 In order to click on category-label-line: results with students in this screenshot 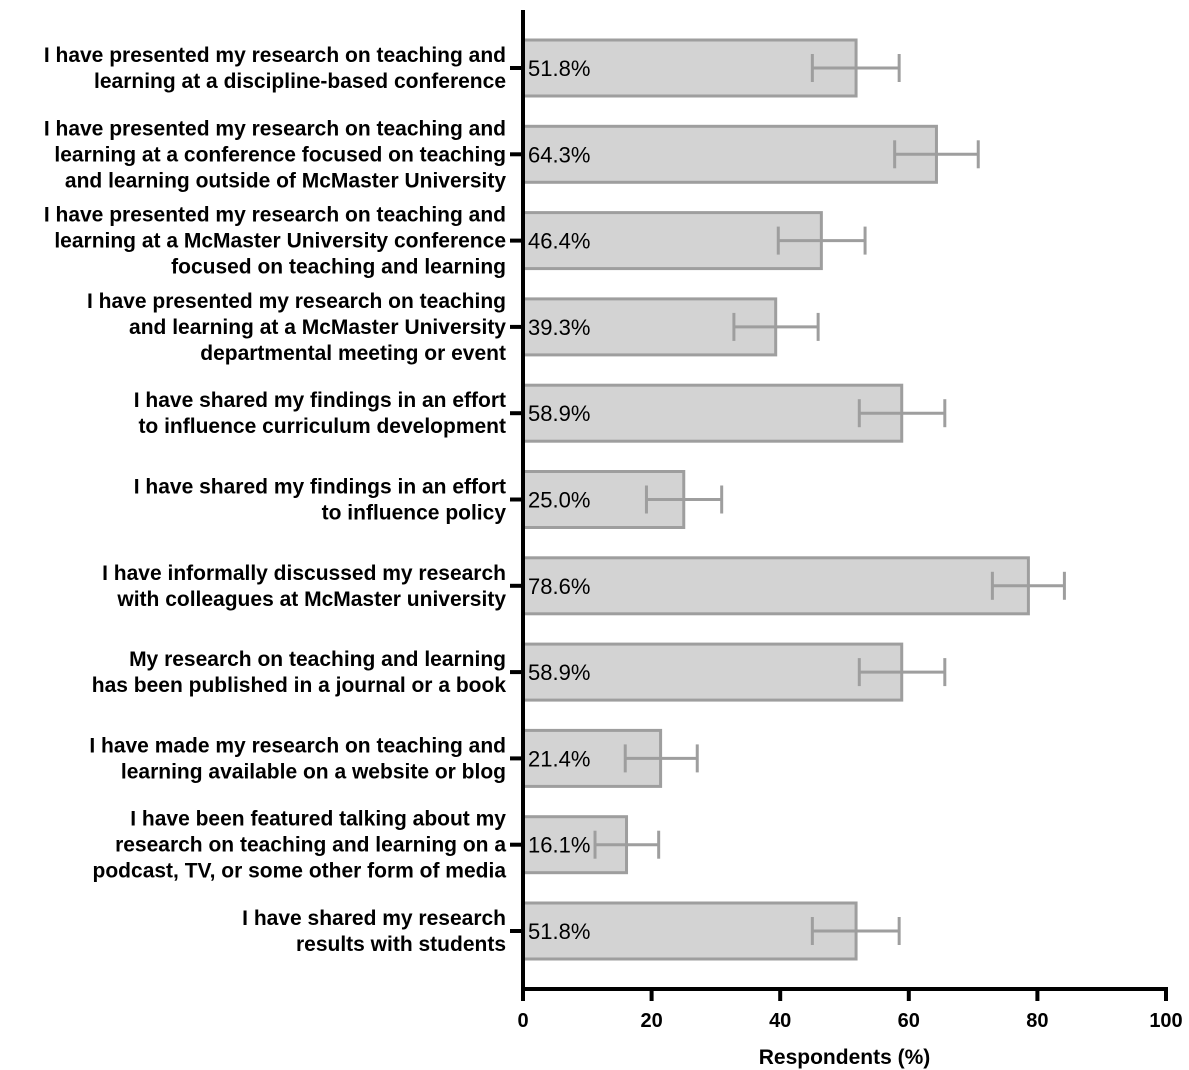, I will do `click(401, 944)`.